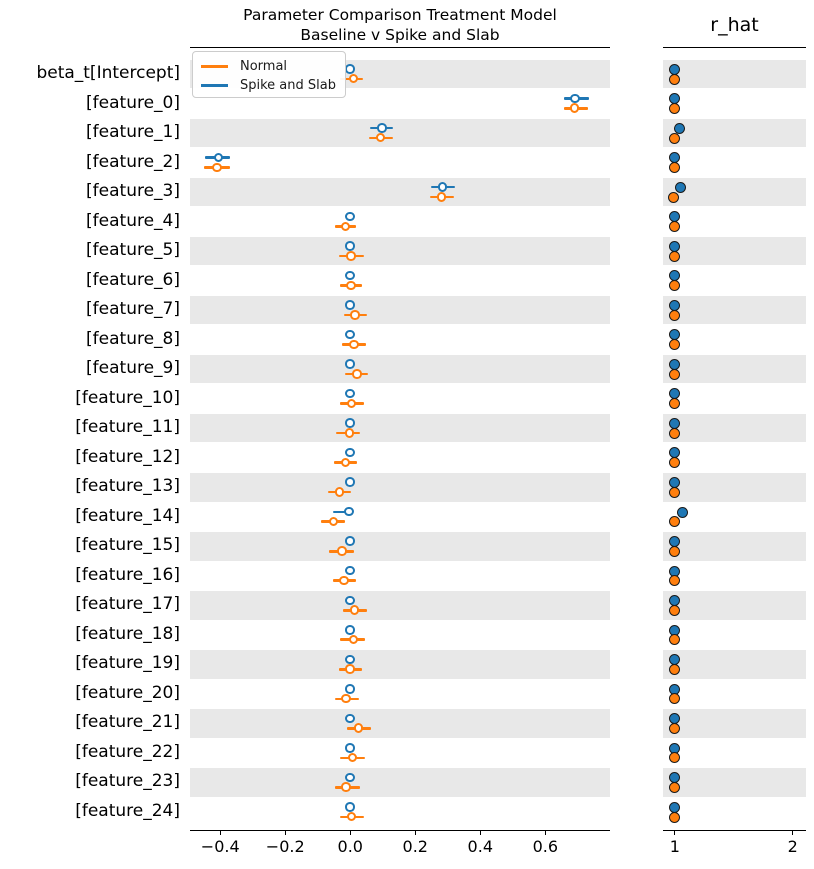  Describe the element at coordinates (127, 692) in the screenshot. I see `parameter-label: [feature_20]` at that location.